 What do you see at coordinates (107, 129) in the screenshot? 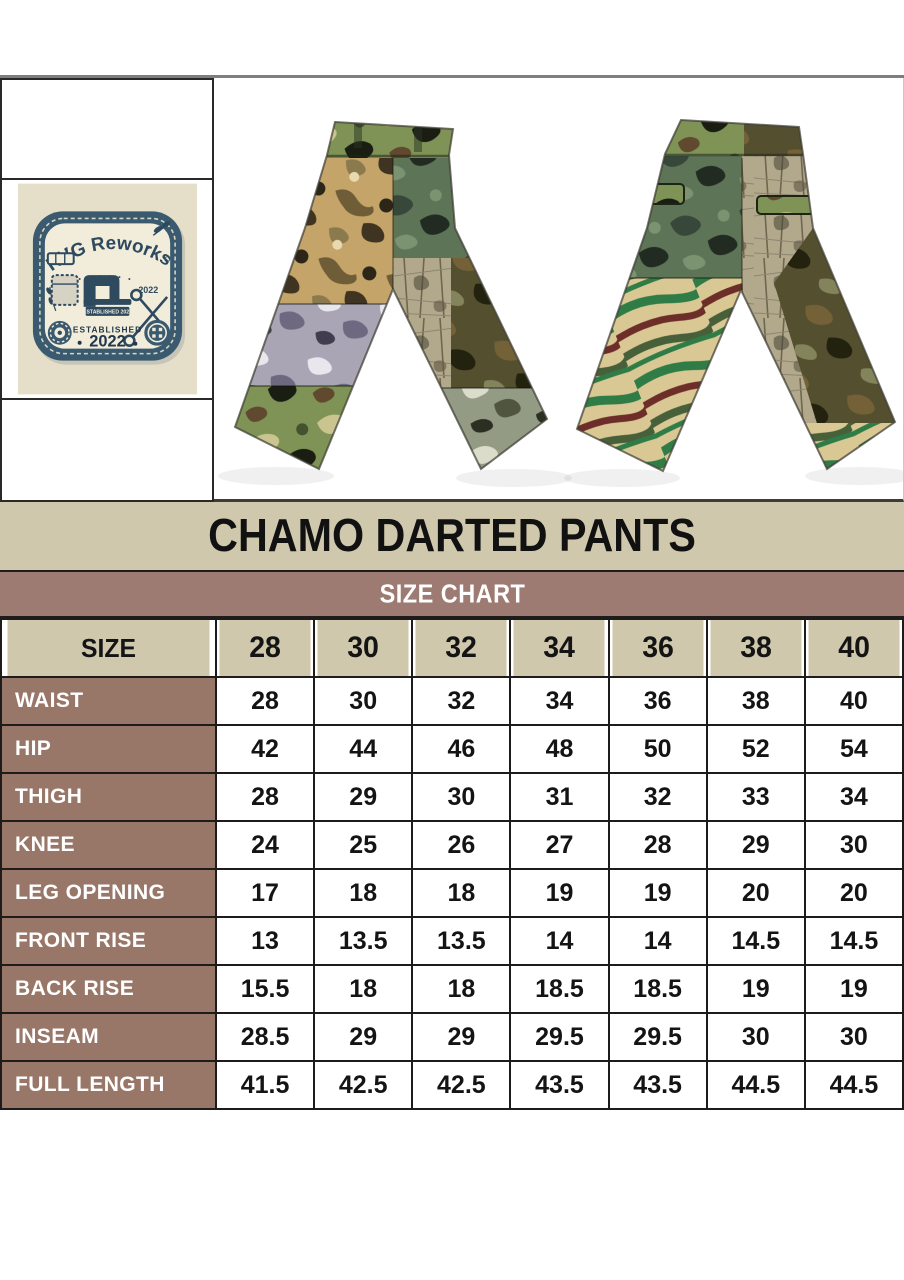
I see `empty-cell-top` at bounding box center [107, 129].